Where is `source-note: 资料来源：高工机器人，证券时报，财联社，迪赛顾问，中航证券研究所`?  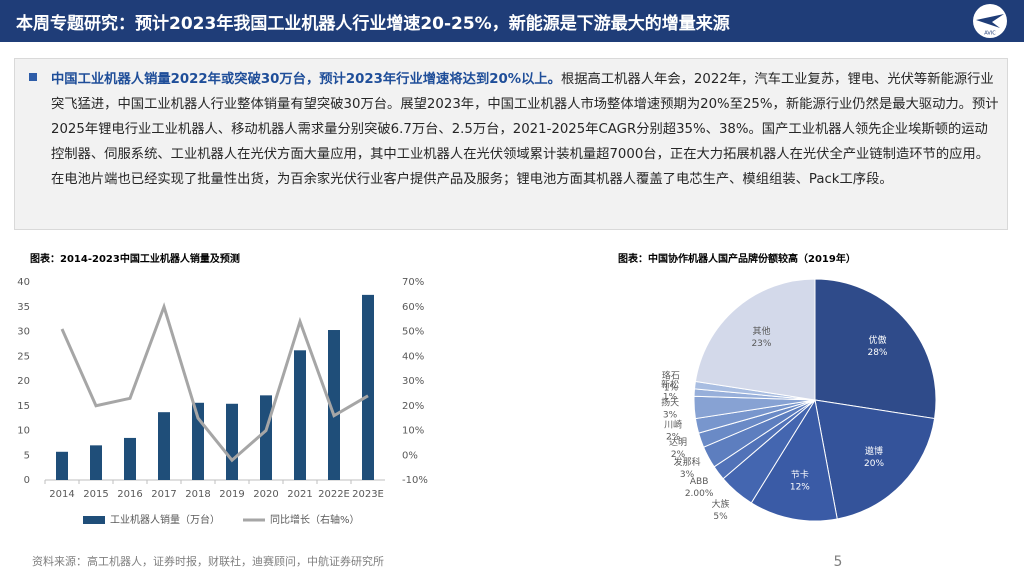
source-note: 资料来源：高工机器人，证券时报，财联社，迪赛顾问，中航证券研究所 is located at coordinates (208, 561).